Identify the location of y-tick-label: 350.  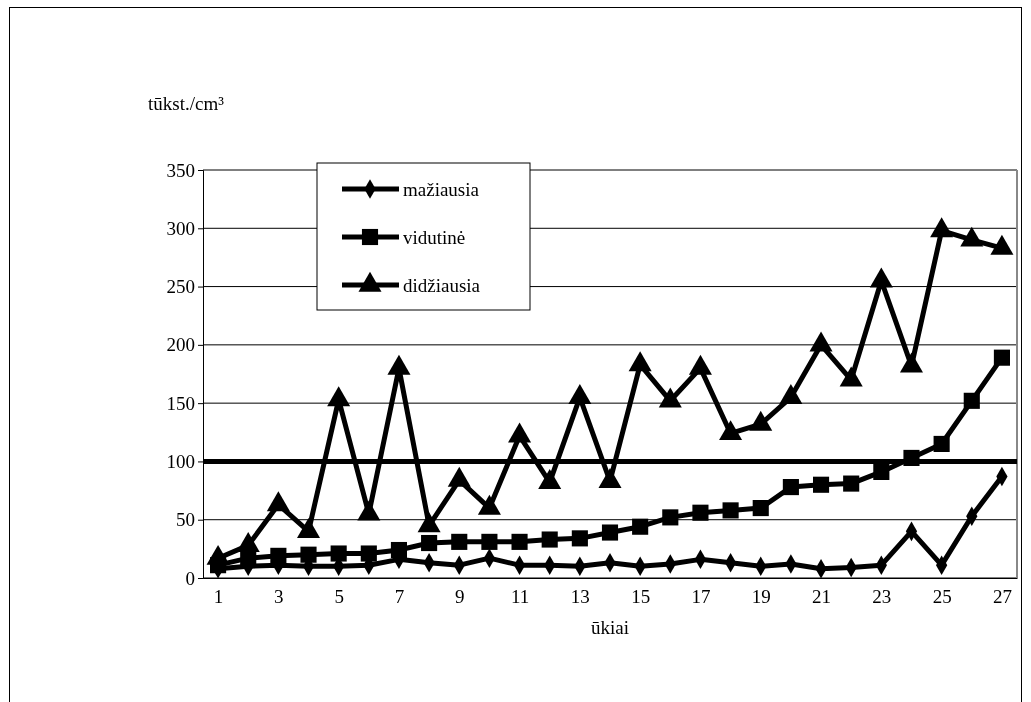
(180, 170).